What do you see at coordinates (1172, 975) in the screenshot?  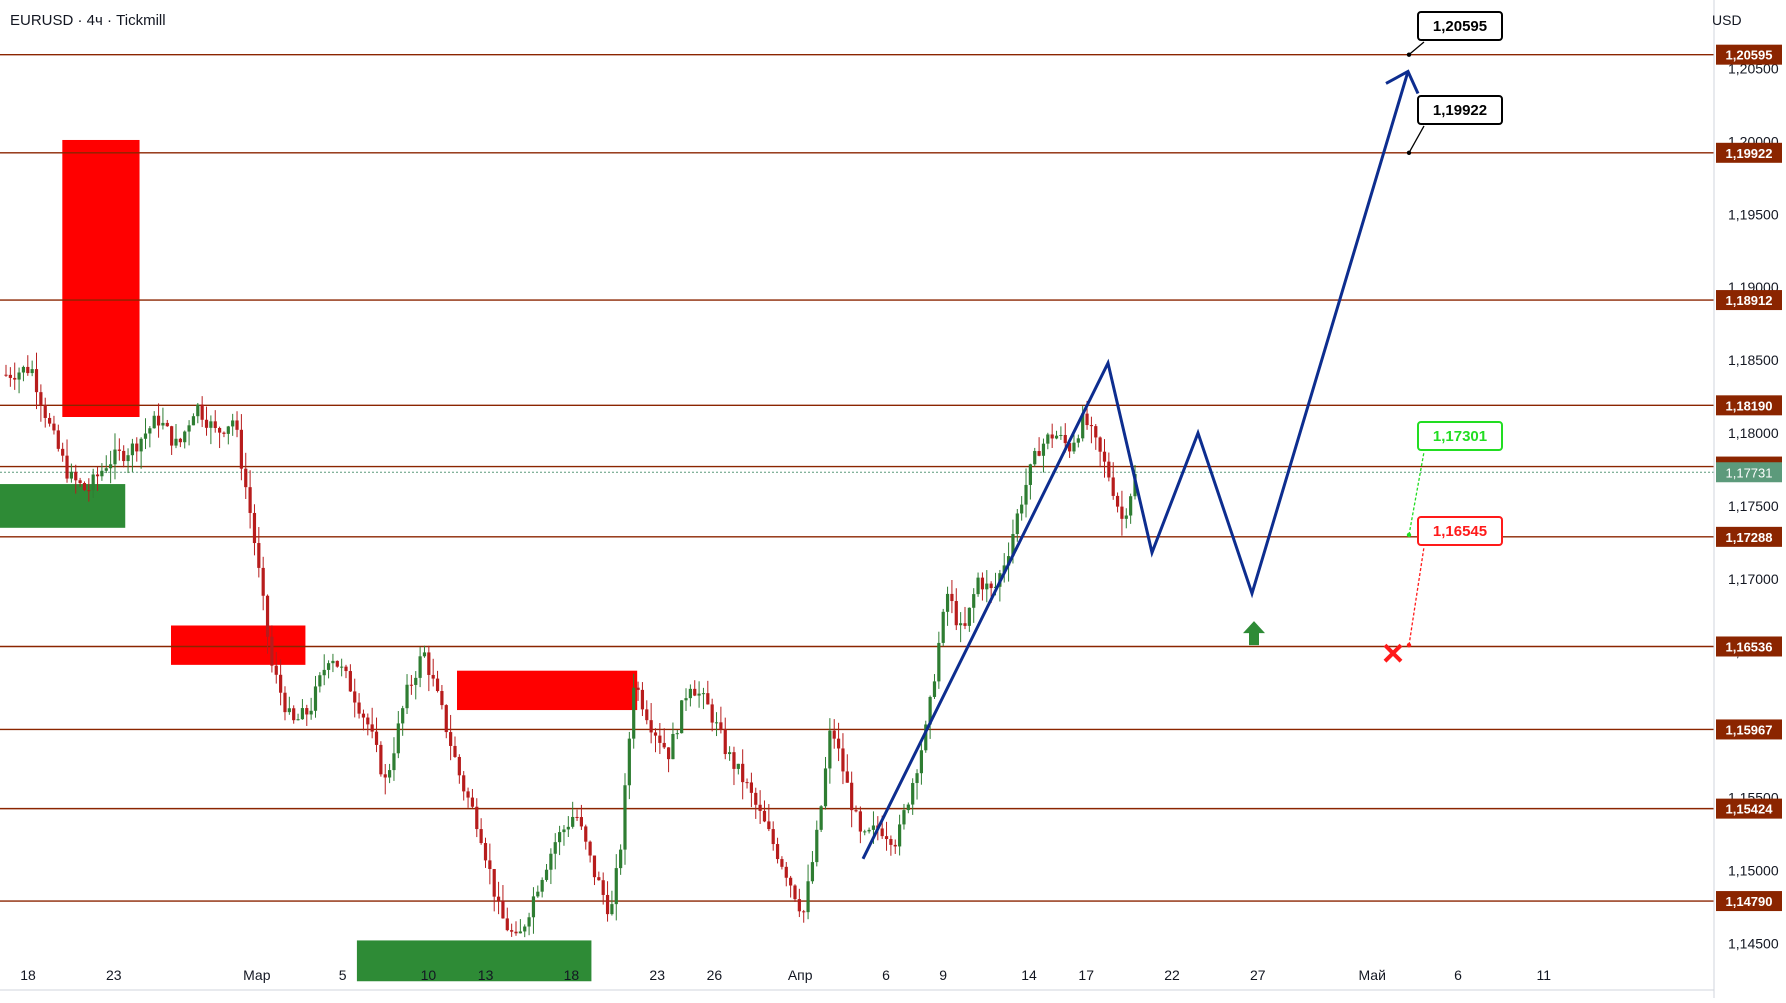 I see `x-tick-label: 22` at bounding box center [1172, 975].